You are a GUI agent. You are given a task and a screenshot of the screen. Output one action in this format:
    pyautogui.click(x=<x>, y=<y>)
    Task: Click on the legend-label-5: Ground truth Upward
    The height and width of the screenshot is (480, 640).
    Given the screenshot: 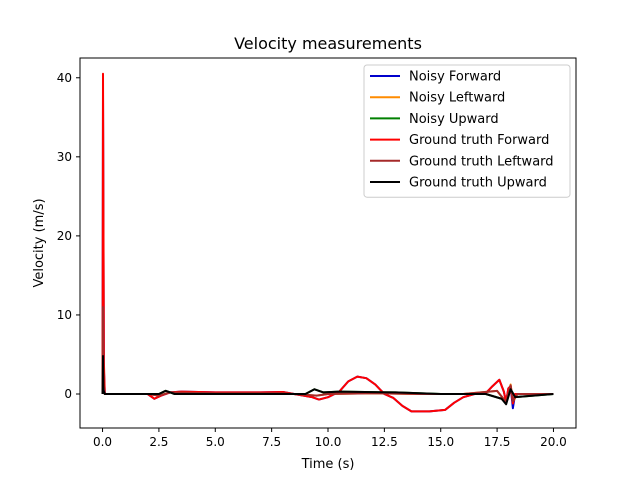 What is the action you would take?
    pyautogui.click(x=478, y=183)
    